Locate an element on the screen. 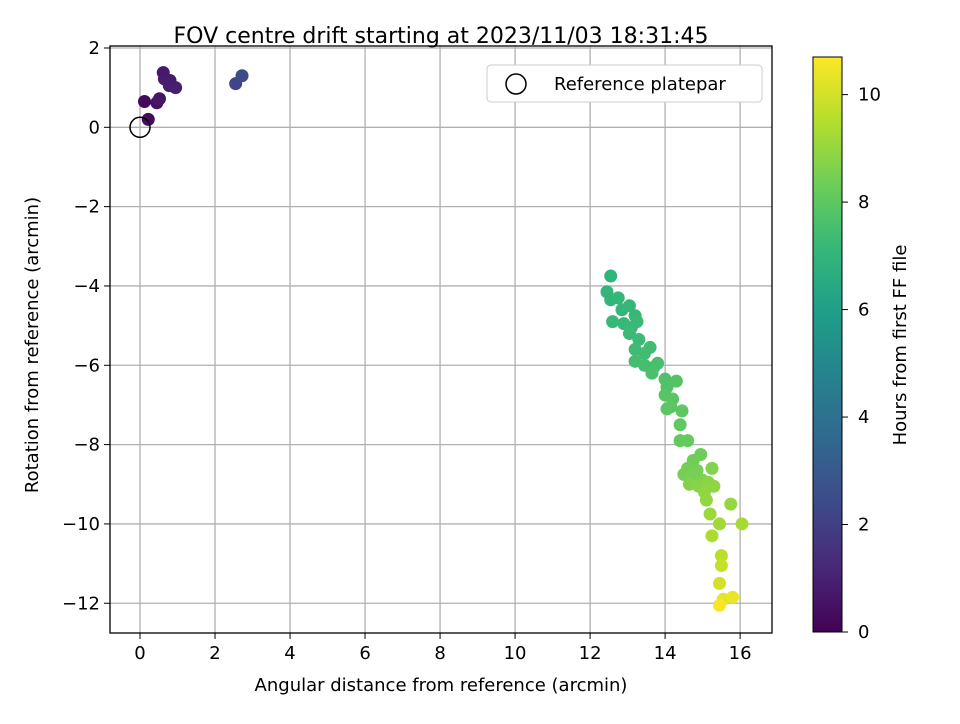 This screenshot has height=724, width=960. x-axis-ticks: 0 2 4 6 8 10 12 14 16 is located at coordinates (443, 648).